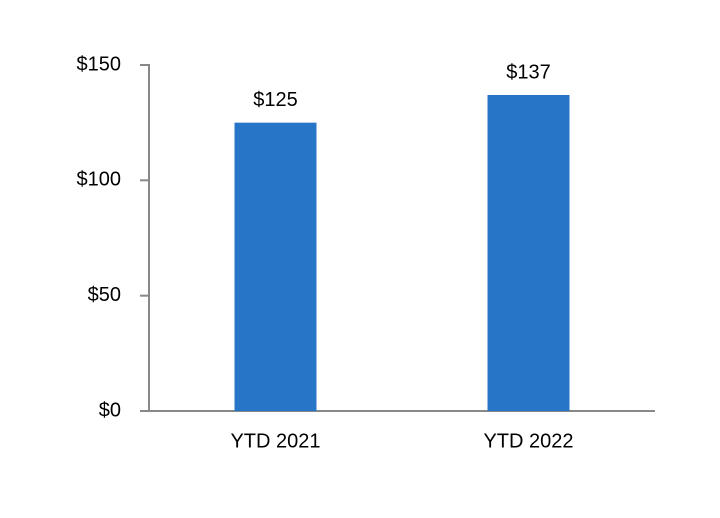 This screenshot has width=720, height=518. Describe the element at coordinates (99, 180) in the screenshot. I see `y-tick-label: $100` at that location.